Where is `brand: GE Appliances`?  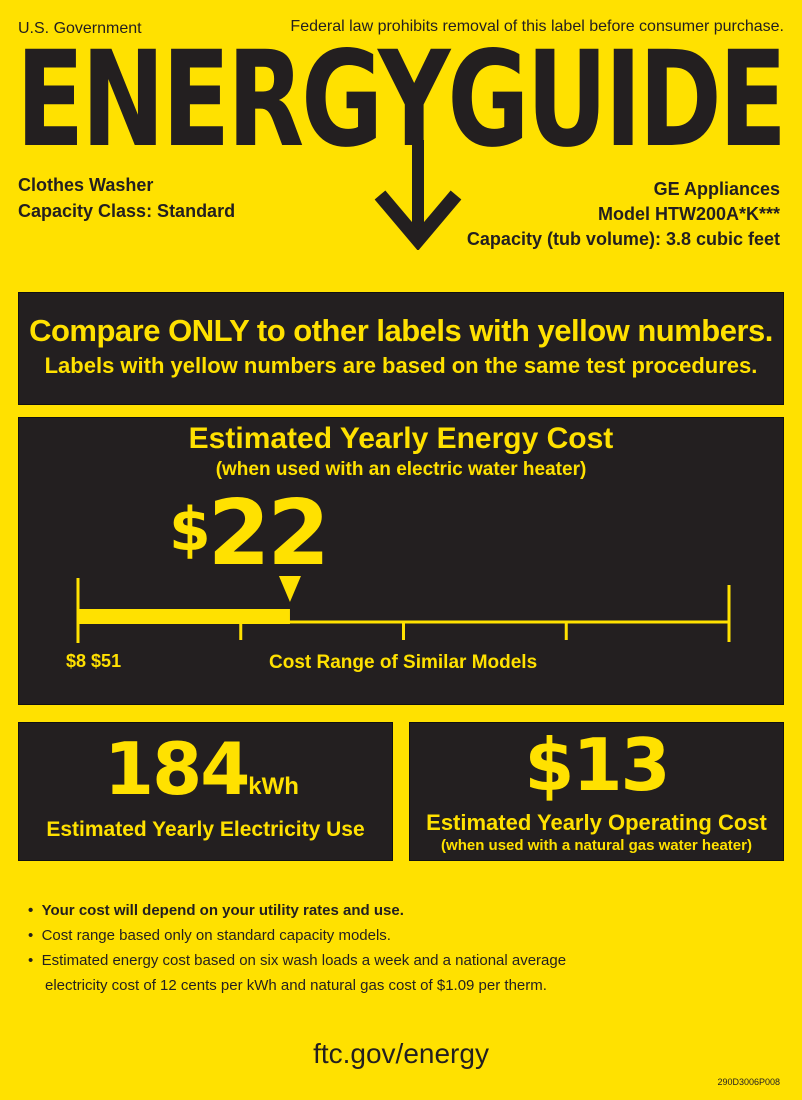
brand: GE Appliances is located at coordinates (716, 189).